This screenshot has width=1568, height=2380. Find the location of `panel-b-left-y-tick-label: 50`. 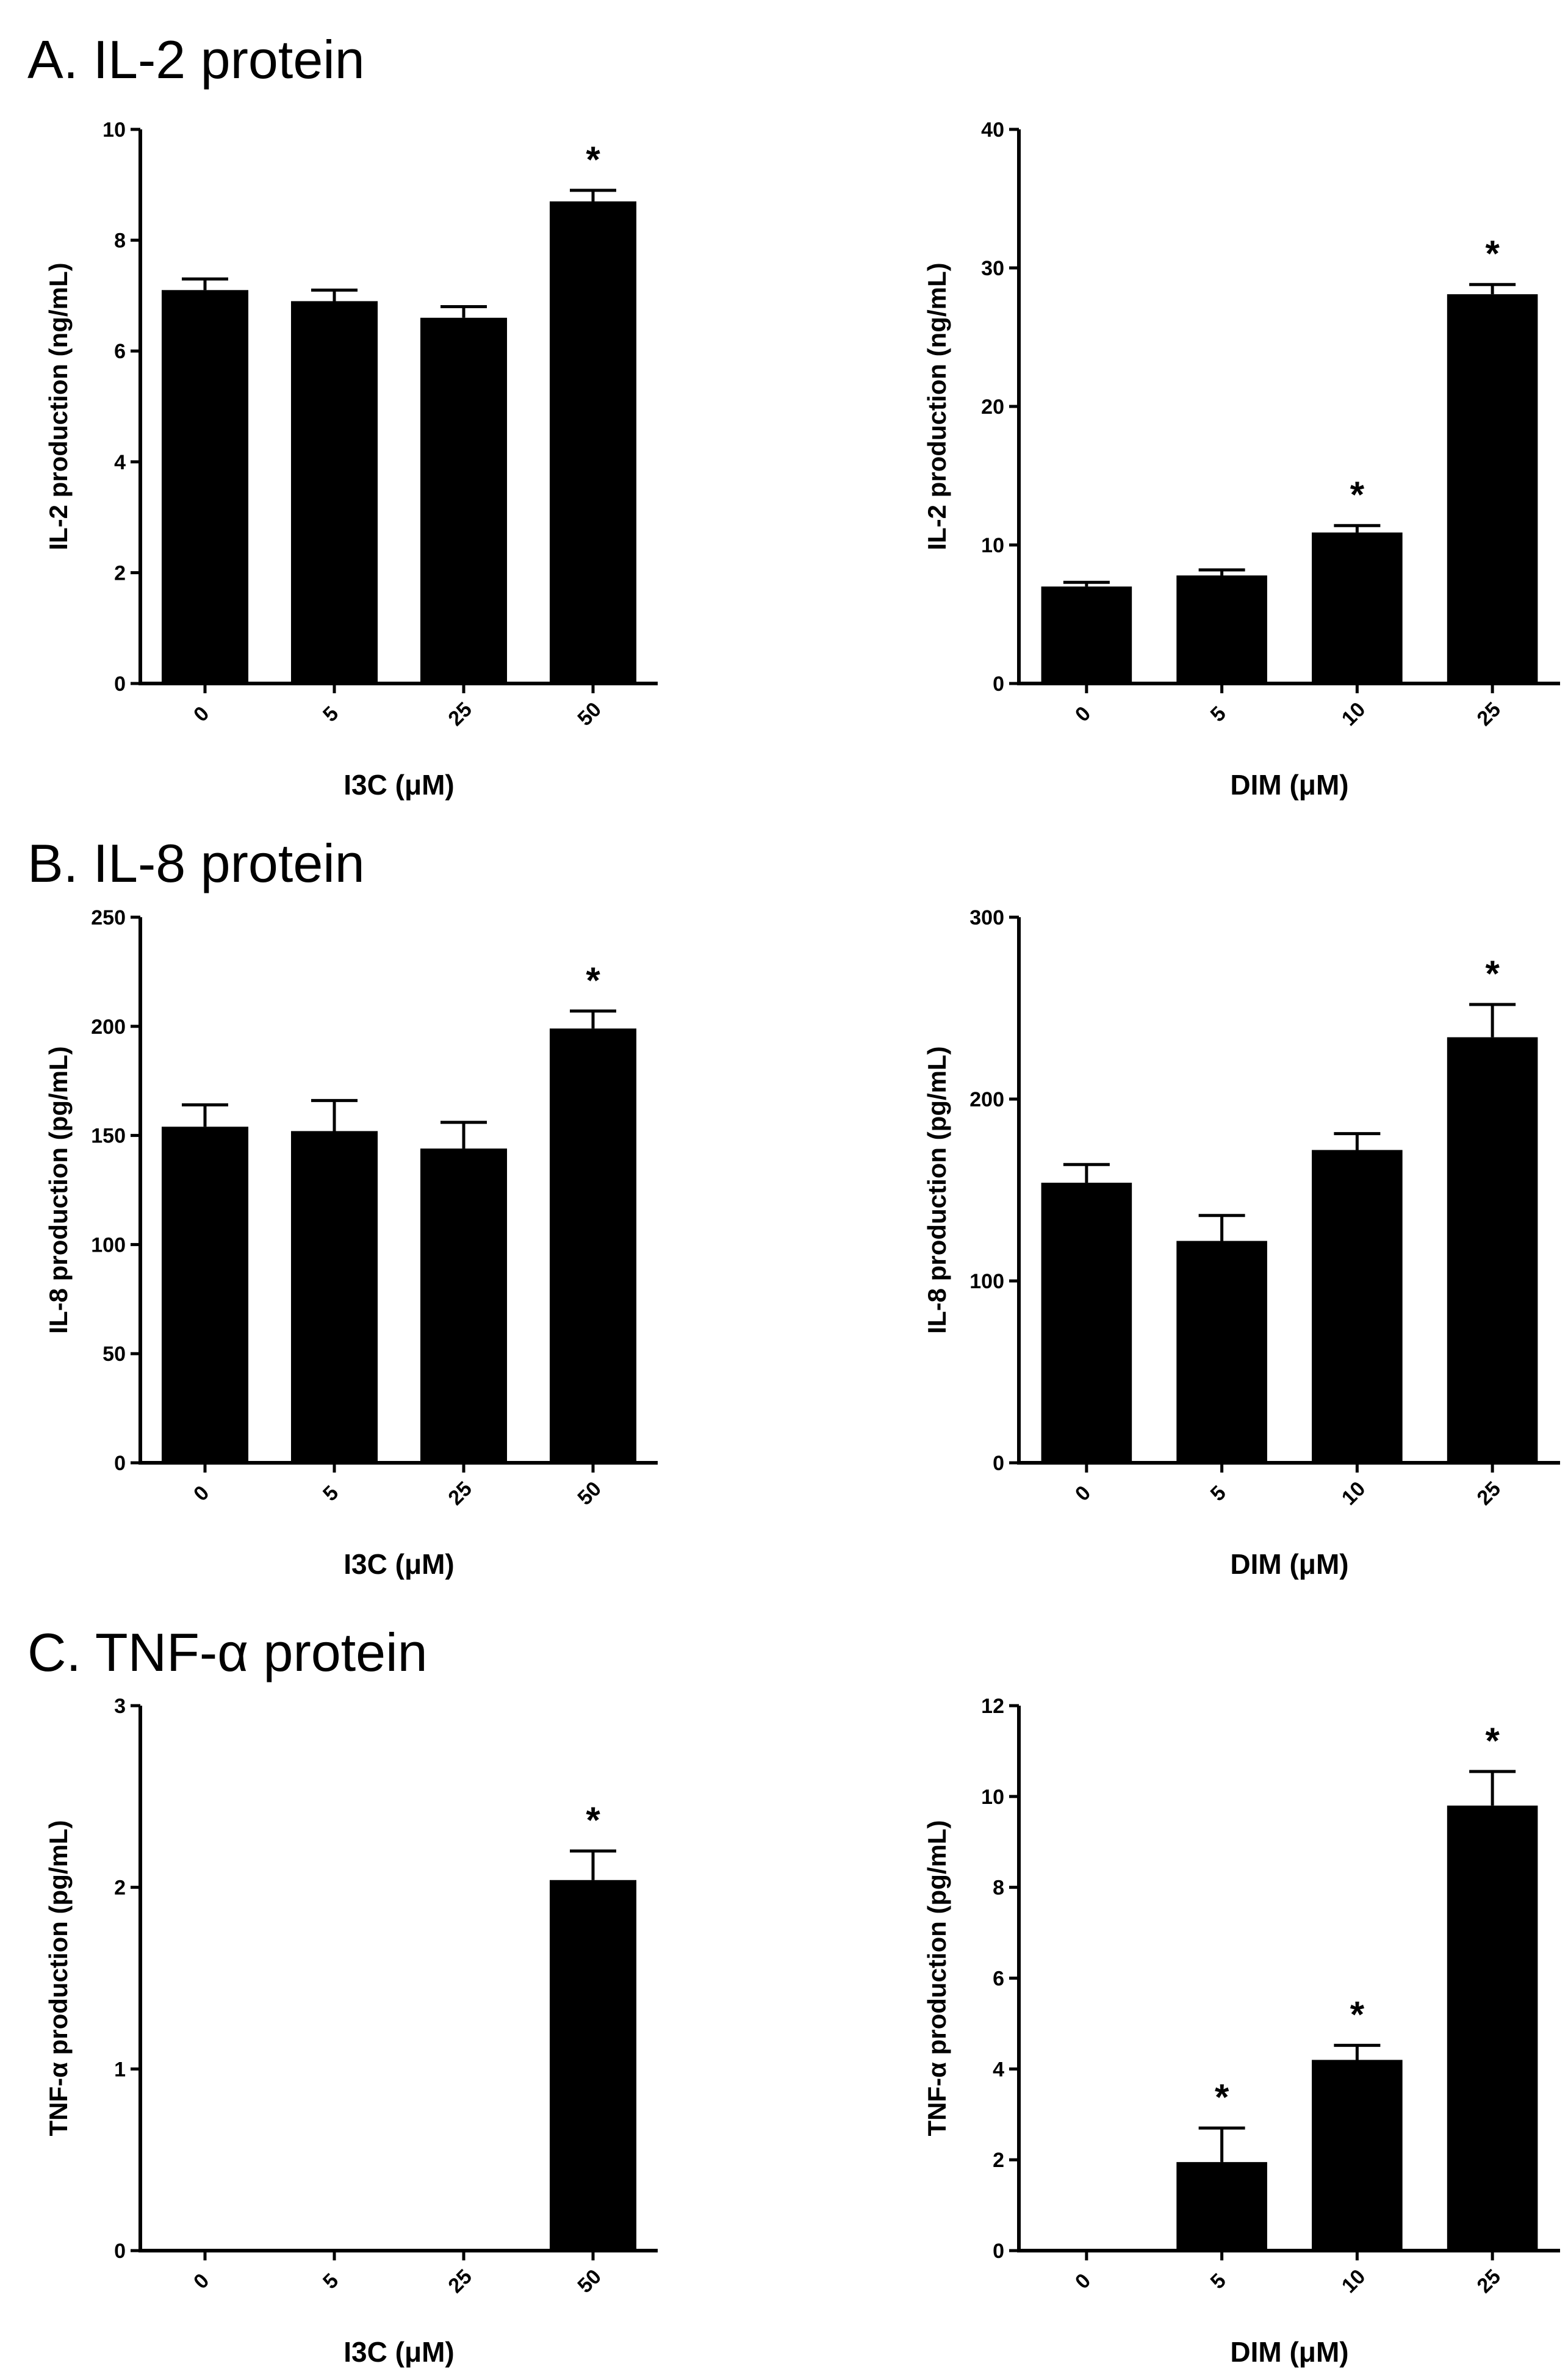

panel-b-left-y-tick-label: 50 is located at coordinates (114, 1354).